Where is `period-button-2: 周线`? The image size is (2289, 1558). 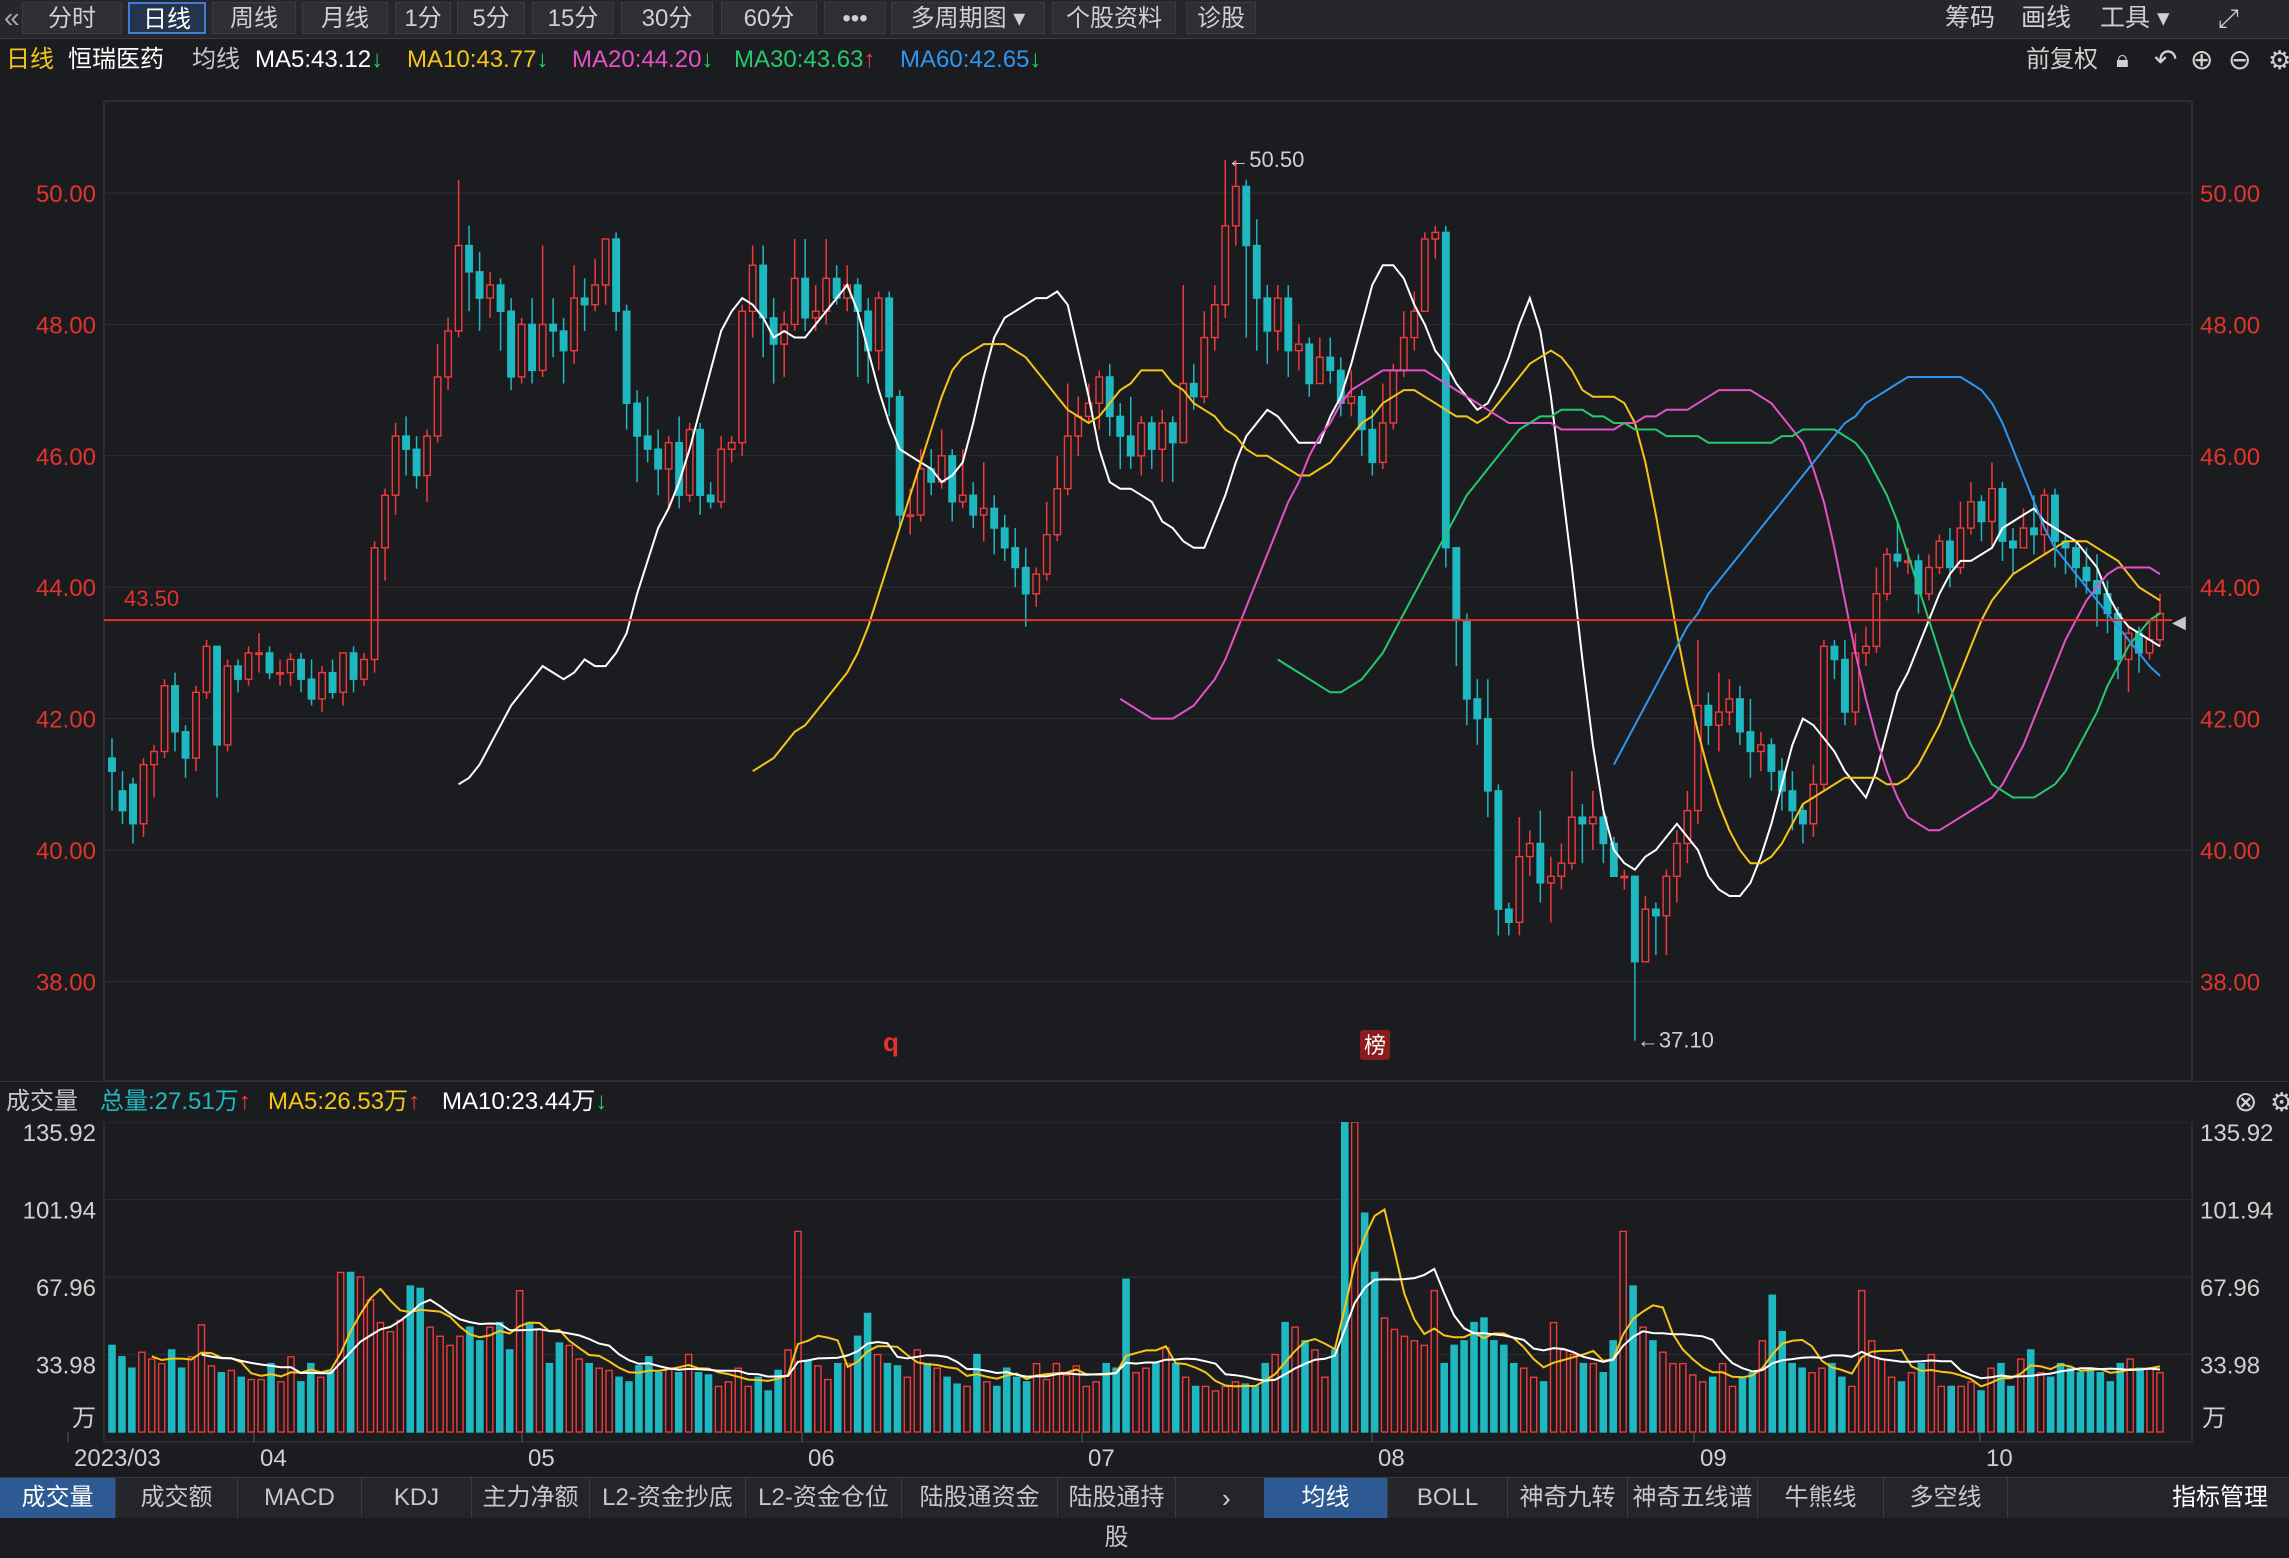
period-button-2: 周线 is located at coordinates (254, 18).